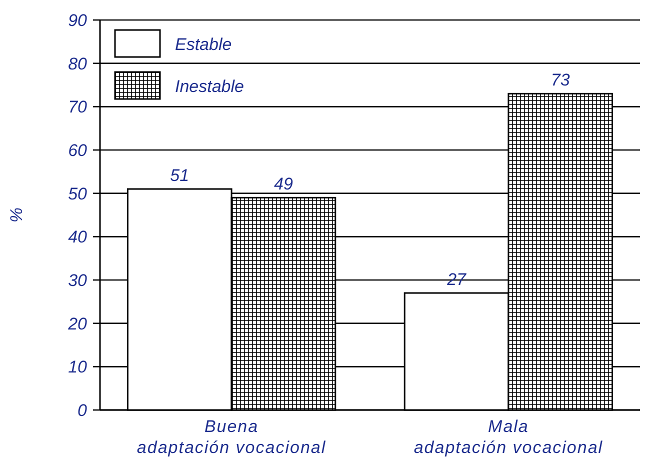  Describe the element at coordinates (180, 175) in the screenshot. I see `data-label: 51` at that location.